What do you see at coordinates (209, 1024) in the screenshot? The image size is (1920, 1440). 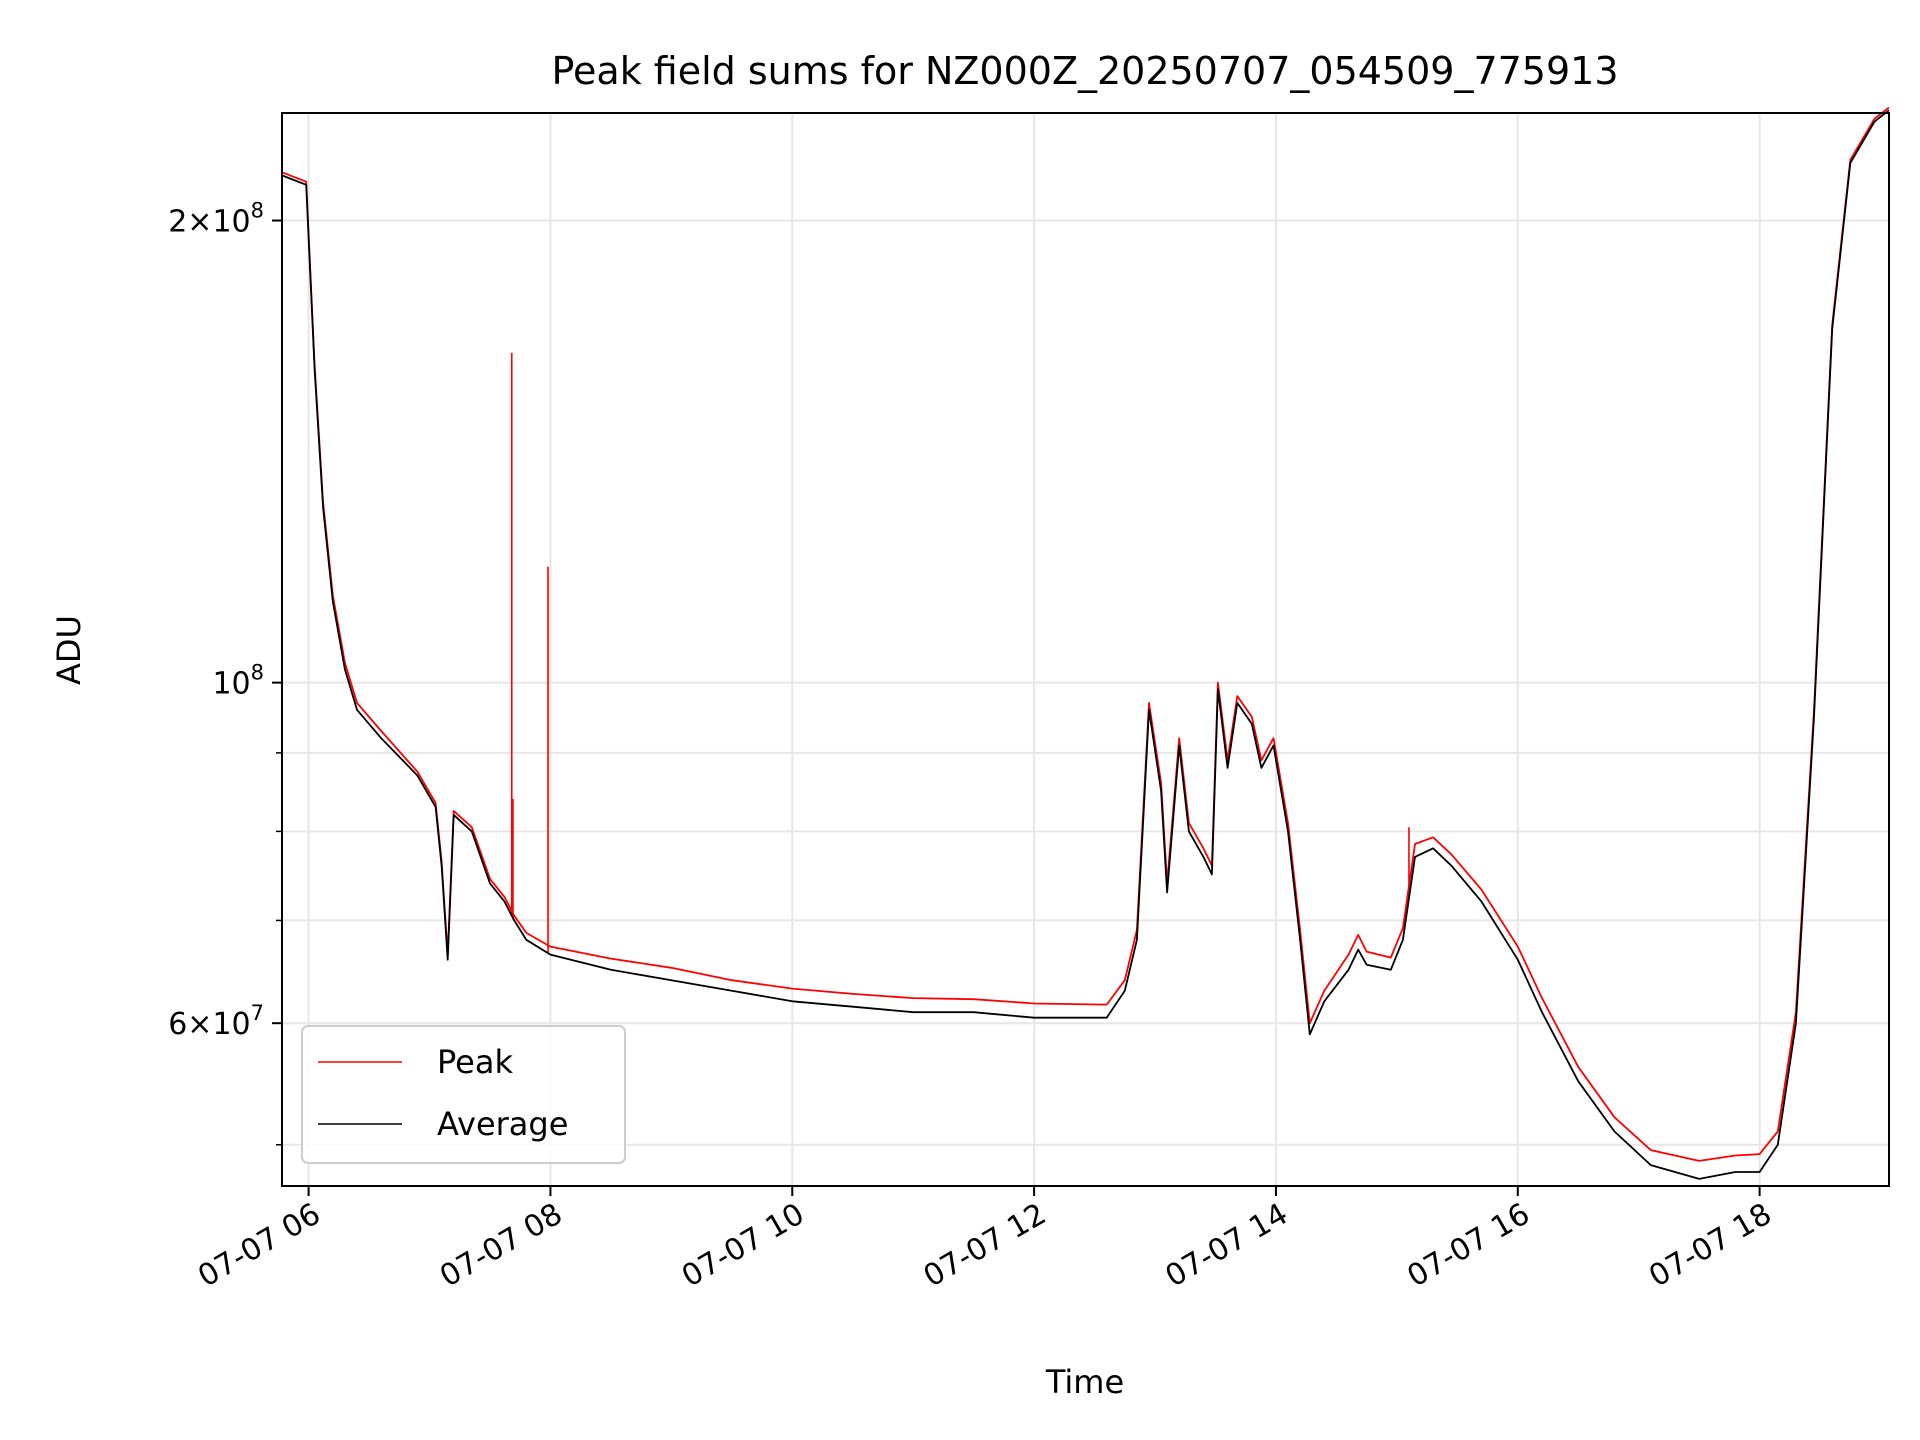 I see `y-tick-mantissa: 6×10` at bounding box center [209, 1024].